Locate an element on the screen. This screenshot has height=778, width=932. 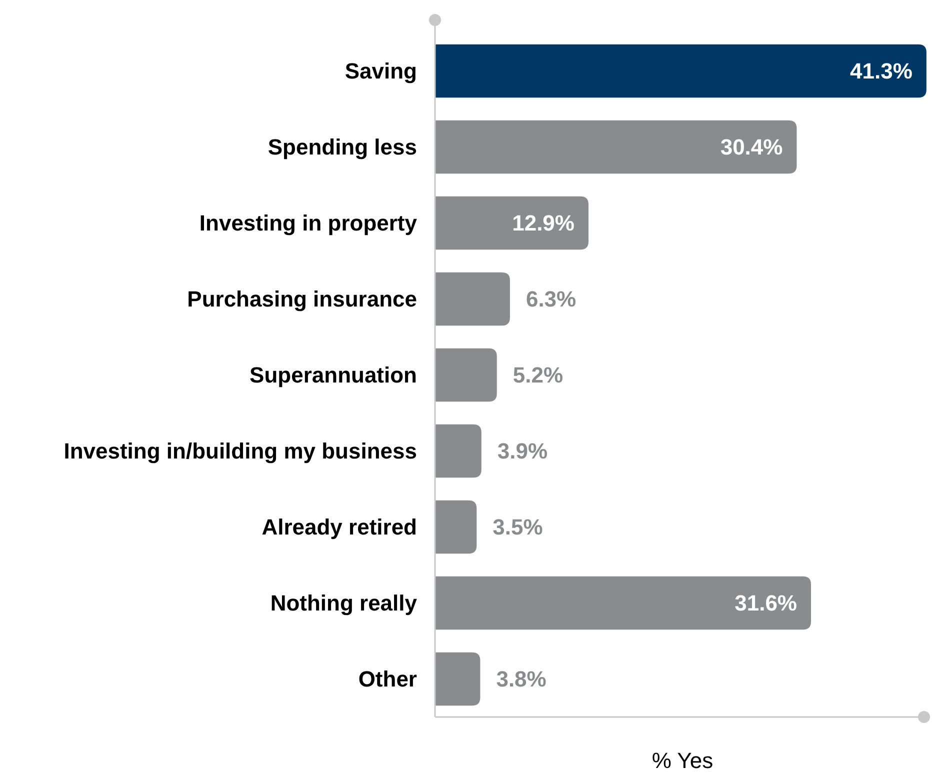
data-label: 41.3% is located at coordinates (881, 71).